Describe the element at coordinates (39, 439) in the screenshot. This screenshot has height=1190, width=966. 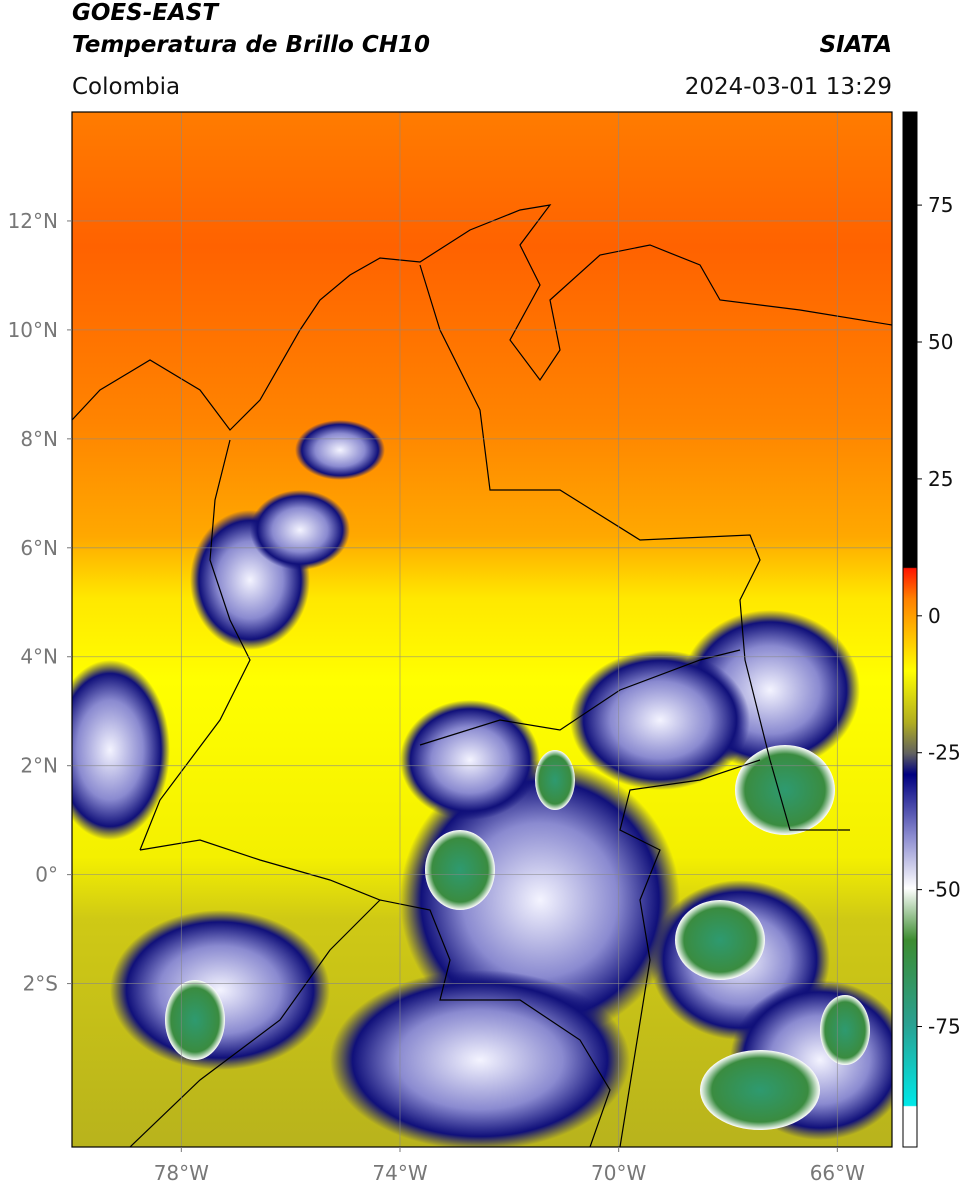
I see `y-tick-label: 8°N` at that location.